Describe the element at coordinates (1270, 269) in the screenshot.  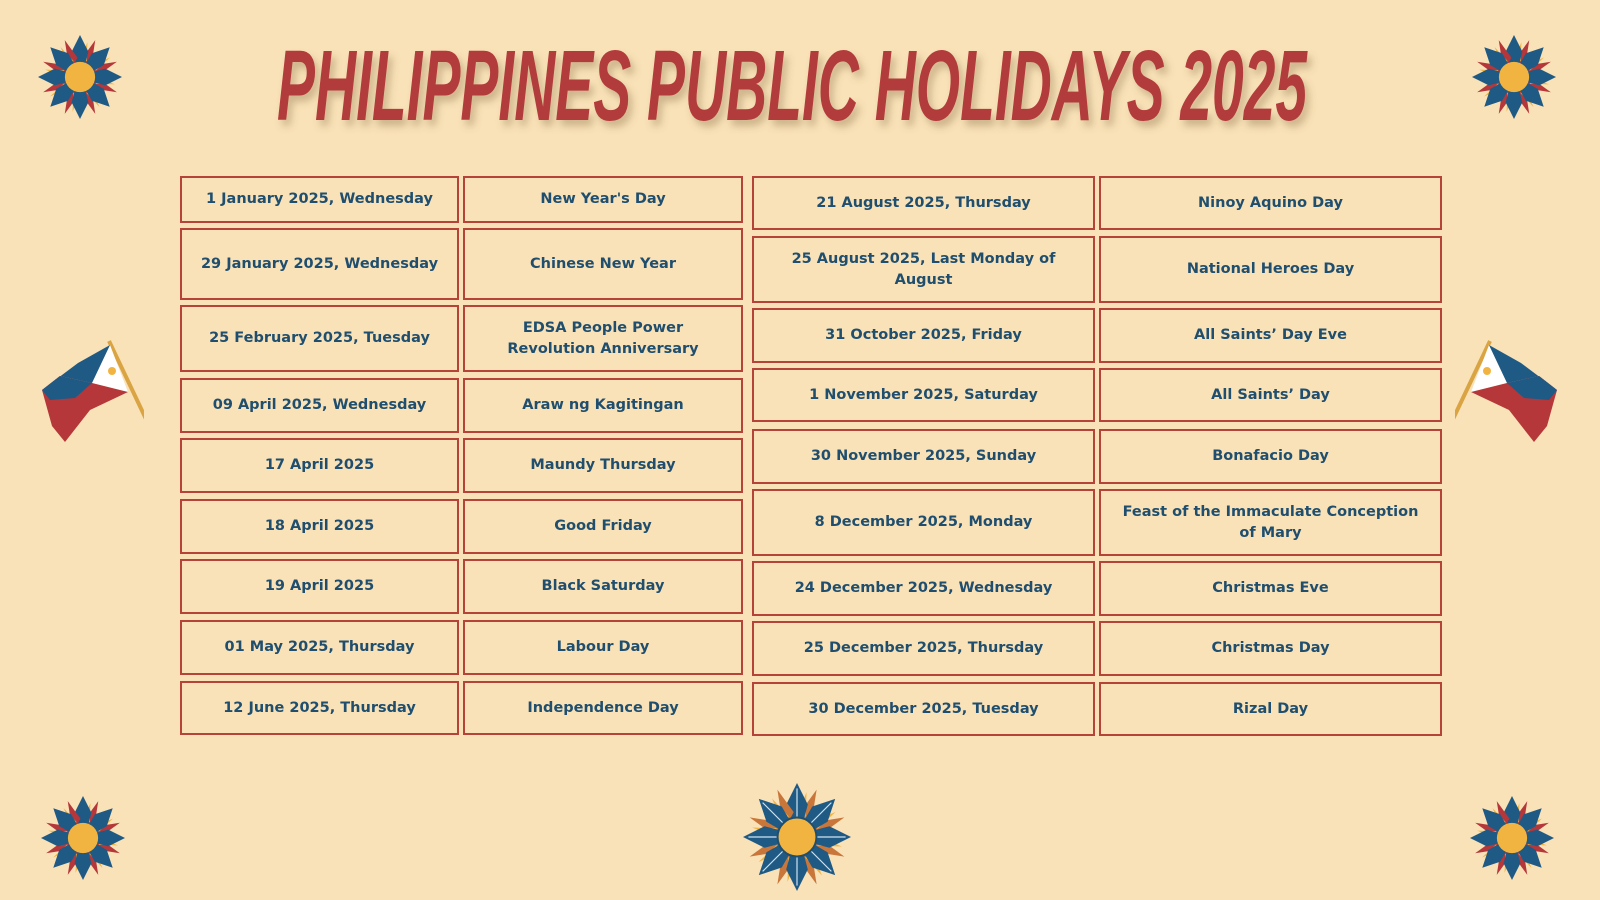
I see `holiday-name-cell: National Heroes Day` at that location.